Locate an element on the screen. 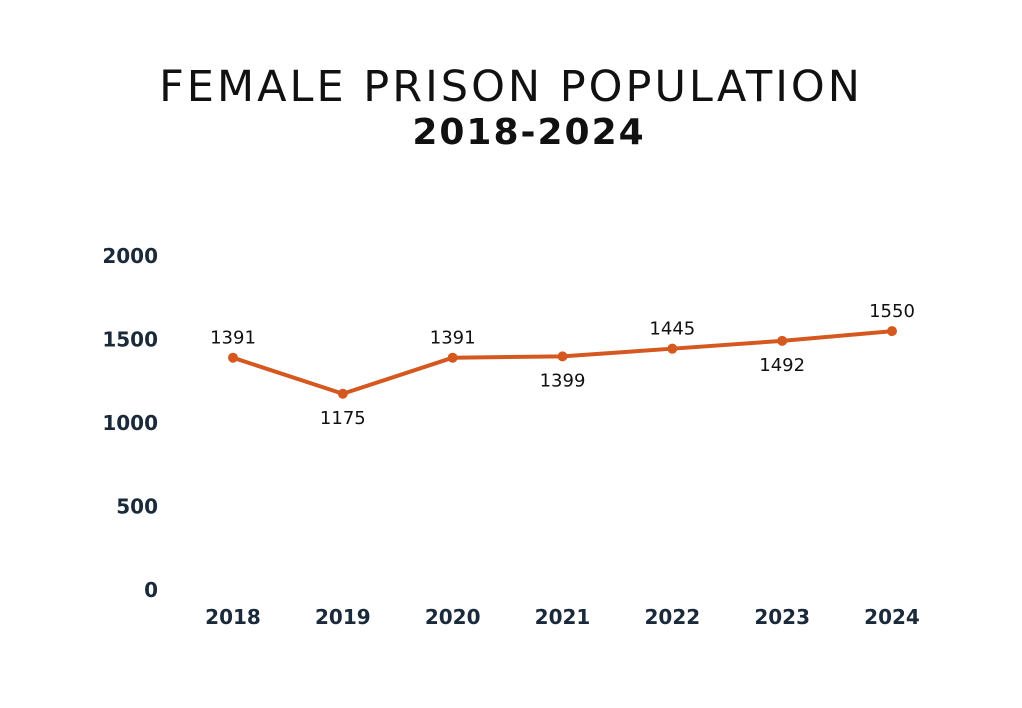 The image size is (1022, 708). x-tick-label: 2021 is located at coordinates (563, 617).